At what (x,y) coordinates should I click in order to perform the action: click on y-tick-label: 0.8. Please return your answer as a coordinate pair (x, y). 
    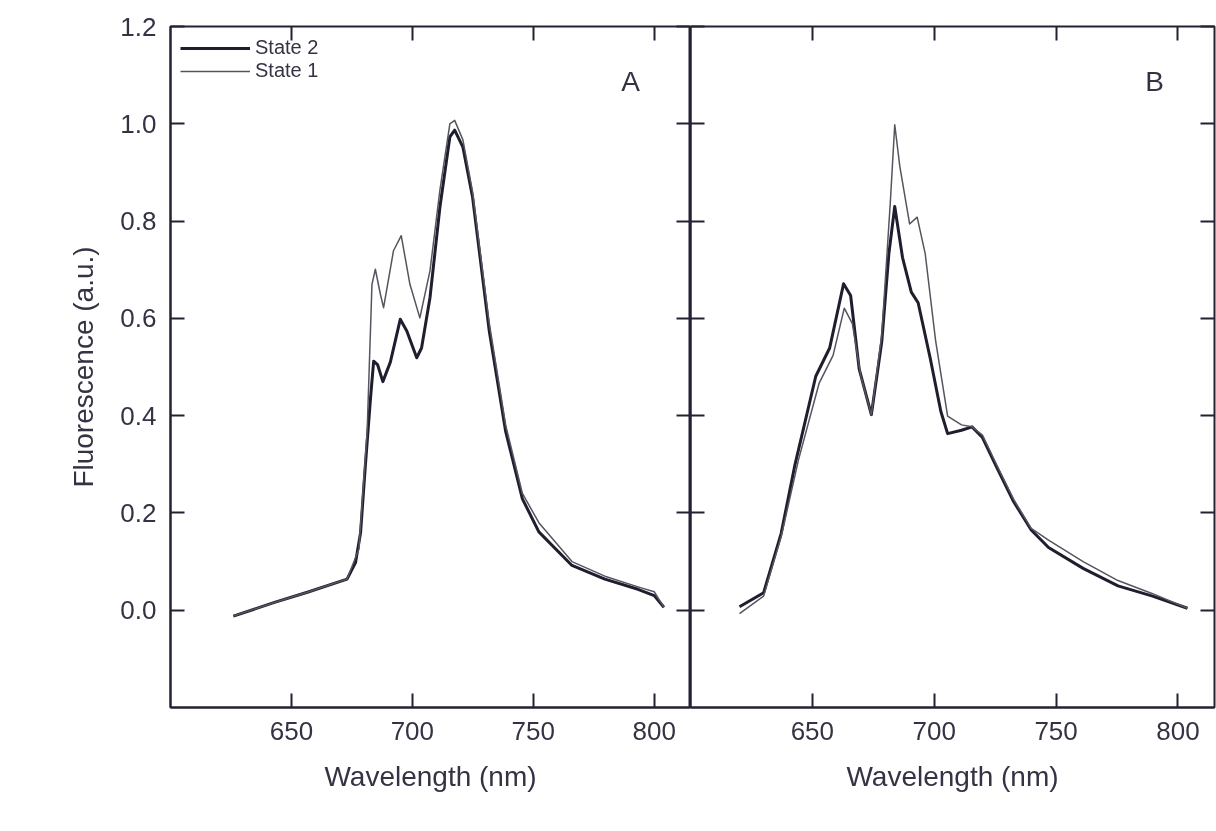
    Looking at the image, I should click on (138, 221).